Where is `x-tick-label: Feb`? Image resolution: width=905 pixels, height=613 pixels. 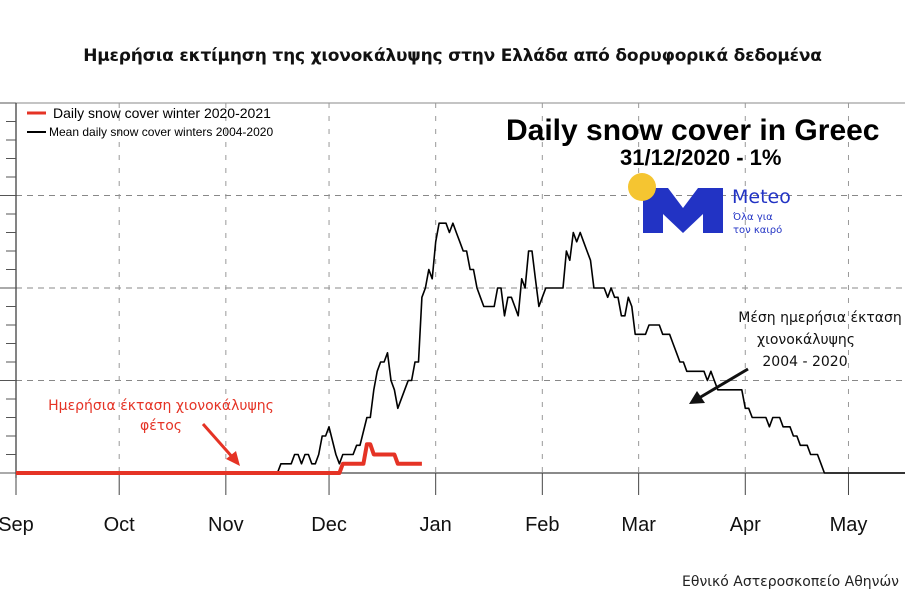
x-tick-label: Feb is located at coordinates (542, 525).